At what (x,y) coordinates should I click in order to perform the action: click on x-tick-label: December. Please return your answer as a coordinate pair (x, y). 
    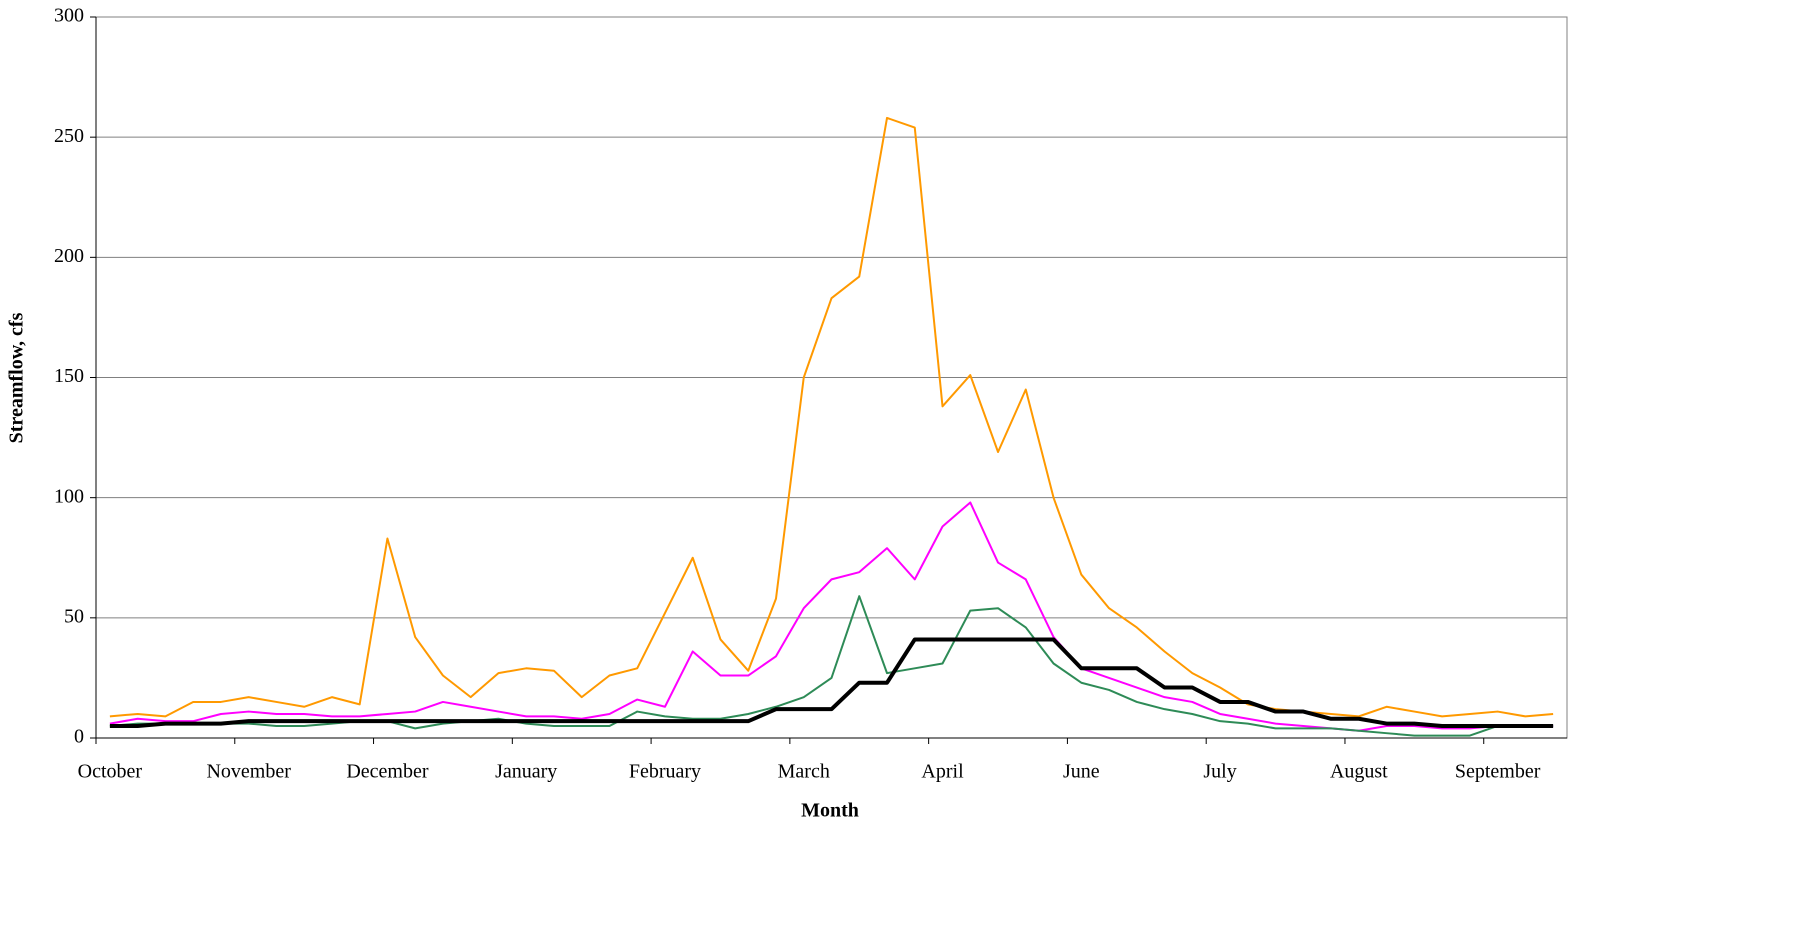
    Looking at the image, I should click on (387, 772).